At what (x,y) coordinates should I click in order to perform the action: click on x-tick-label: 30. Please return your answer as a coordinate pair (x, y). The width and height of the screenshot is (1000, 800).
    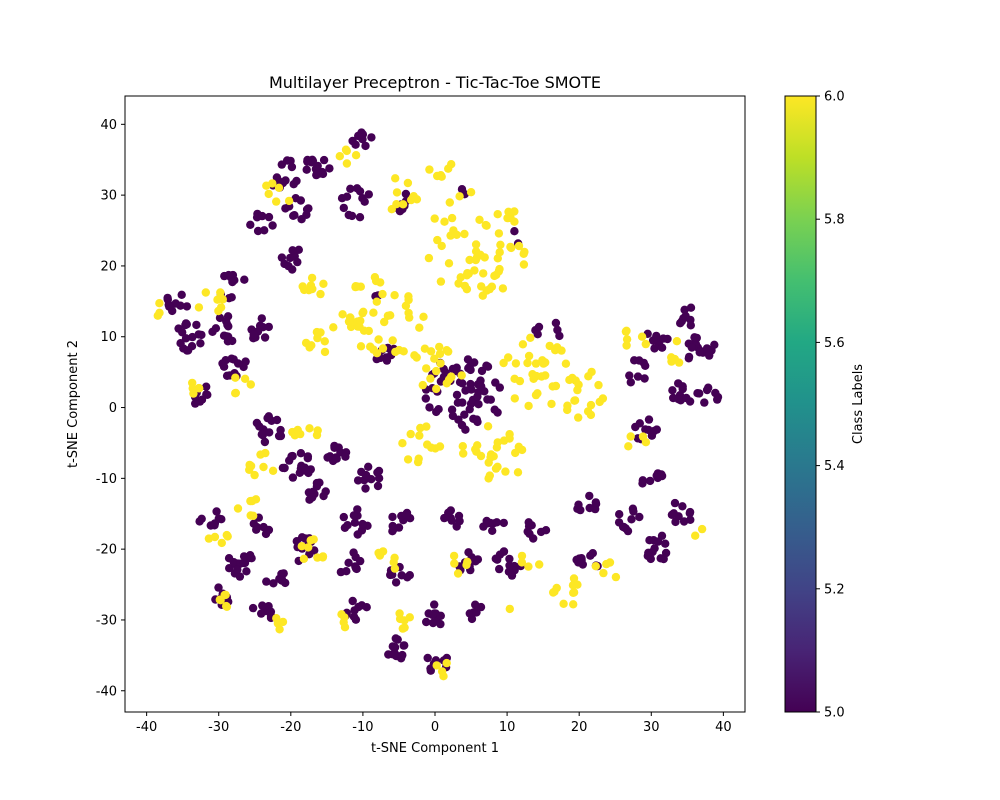
    Looking at the image, I should click on (651, 727).